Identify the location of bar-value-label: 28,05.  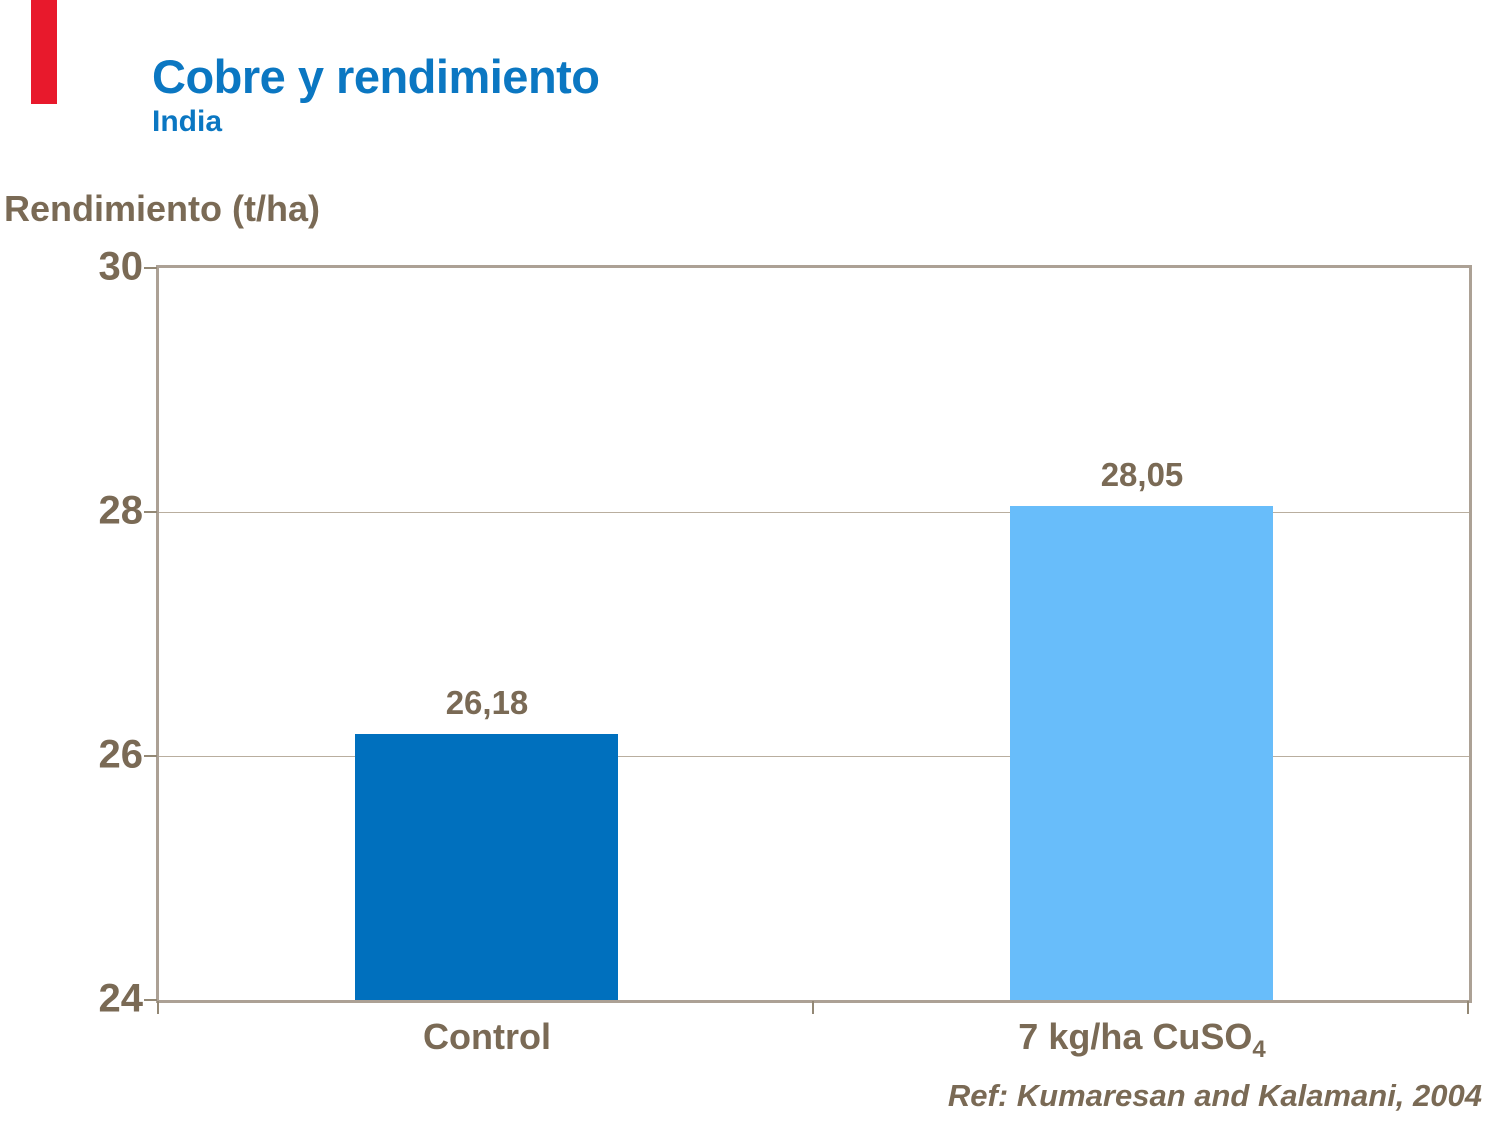
(1142, 474).